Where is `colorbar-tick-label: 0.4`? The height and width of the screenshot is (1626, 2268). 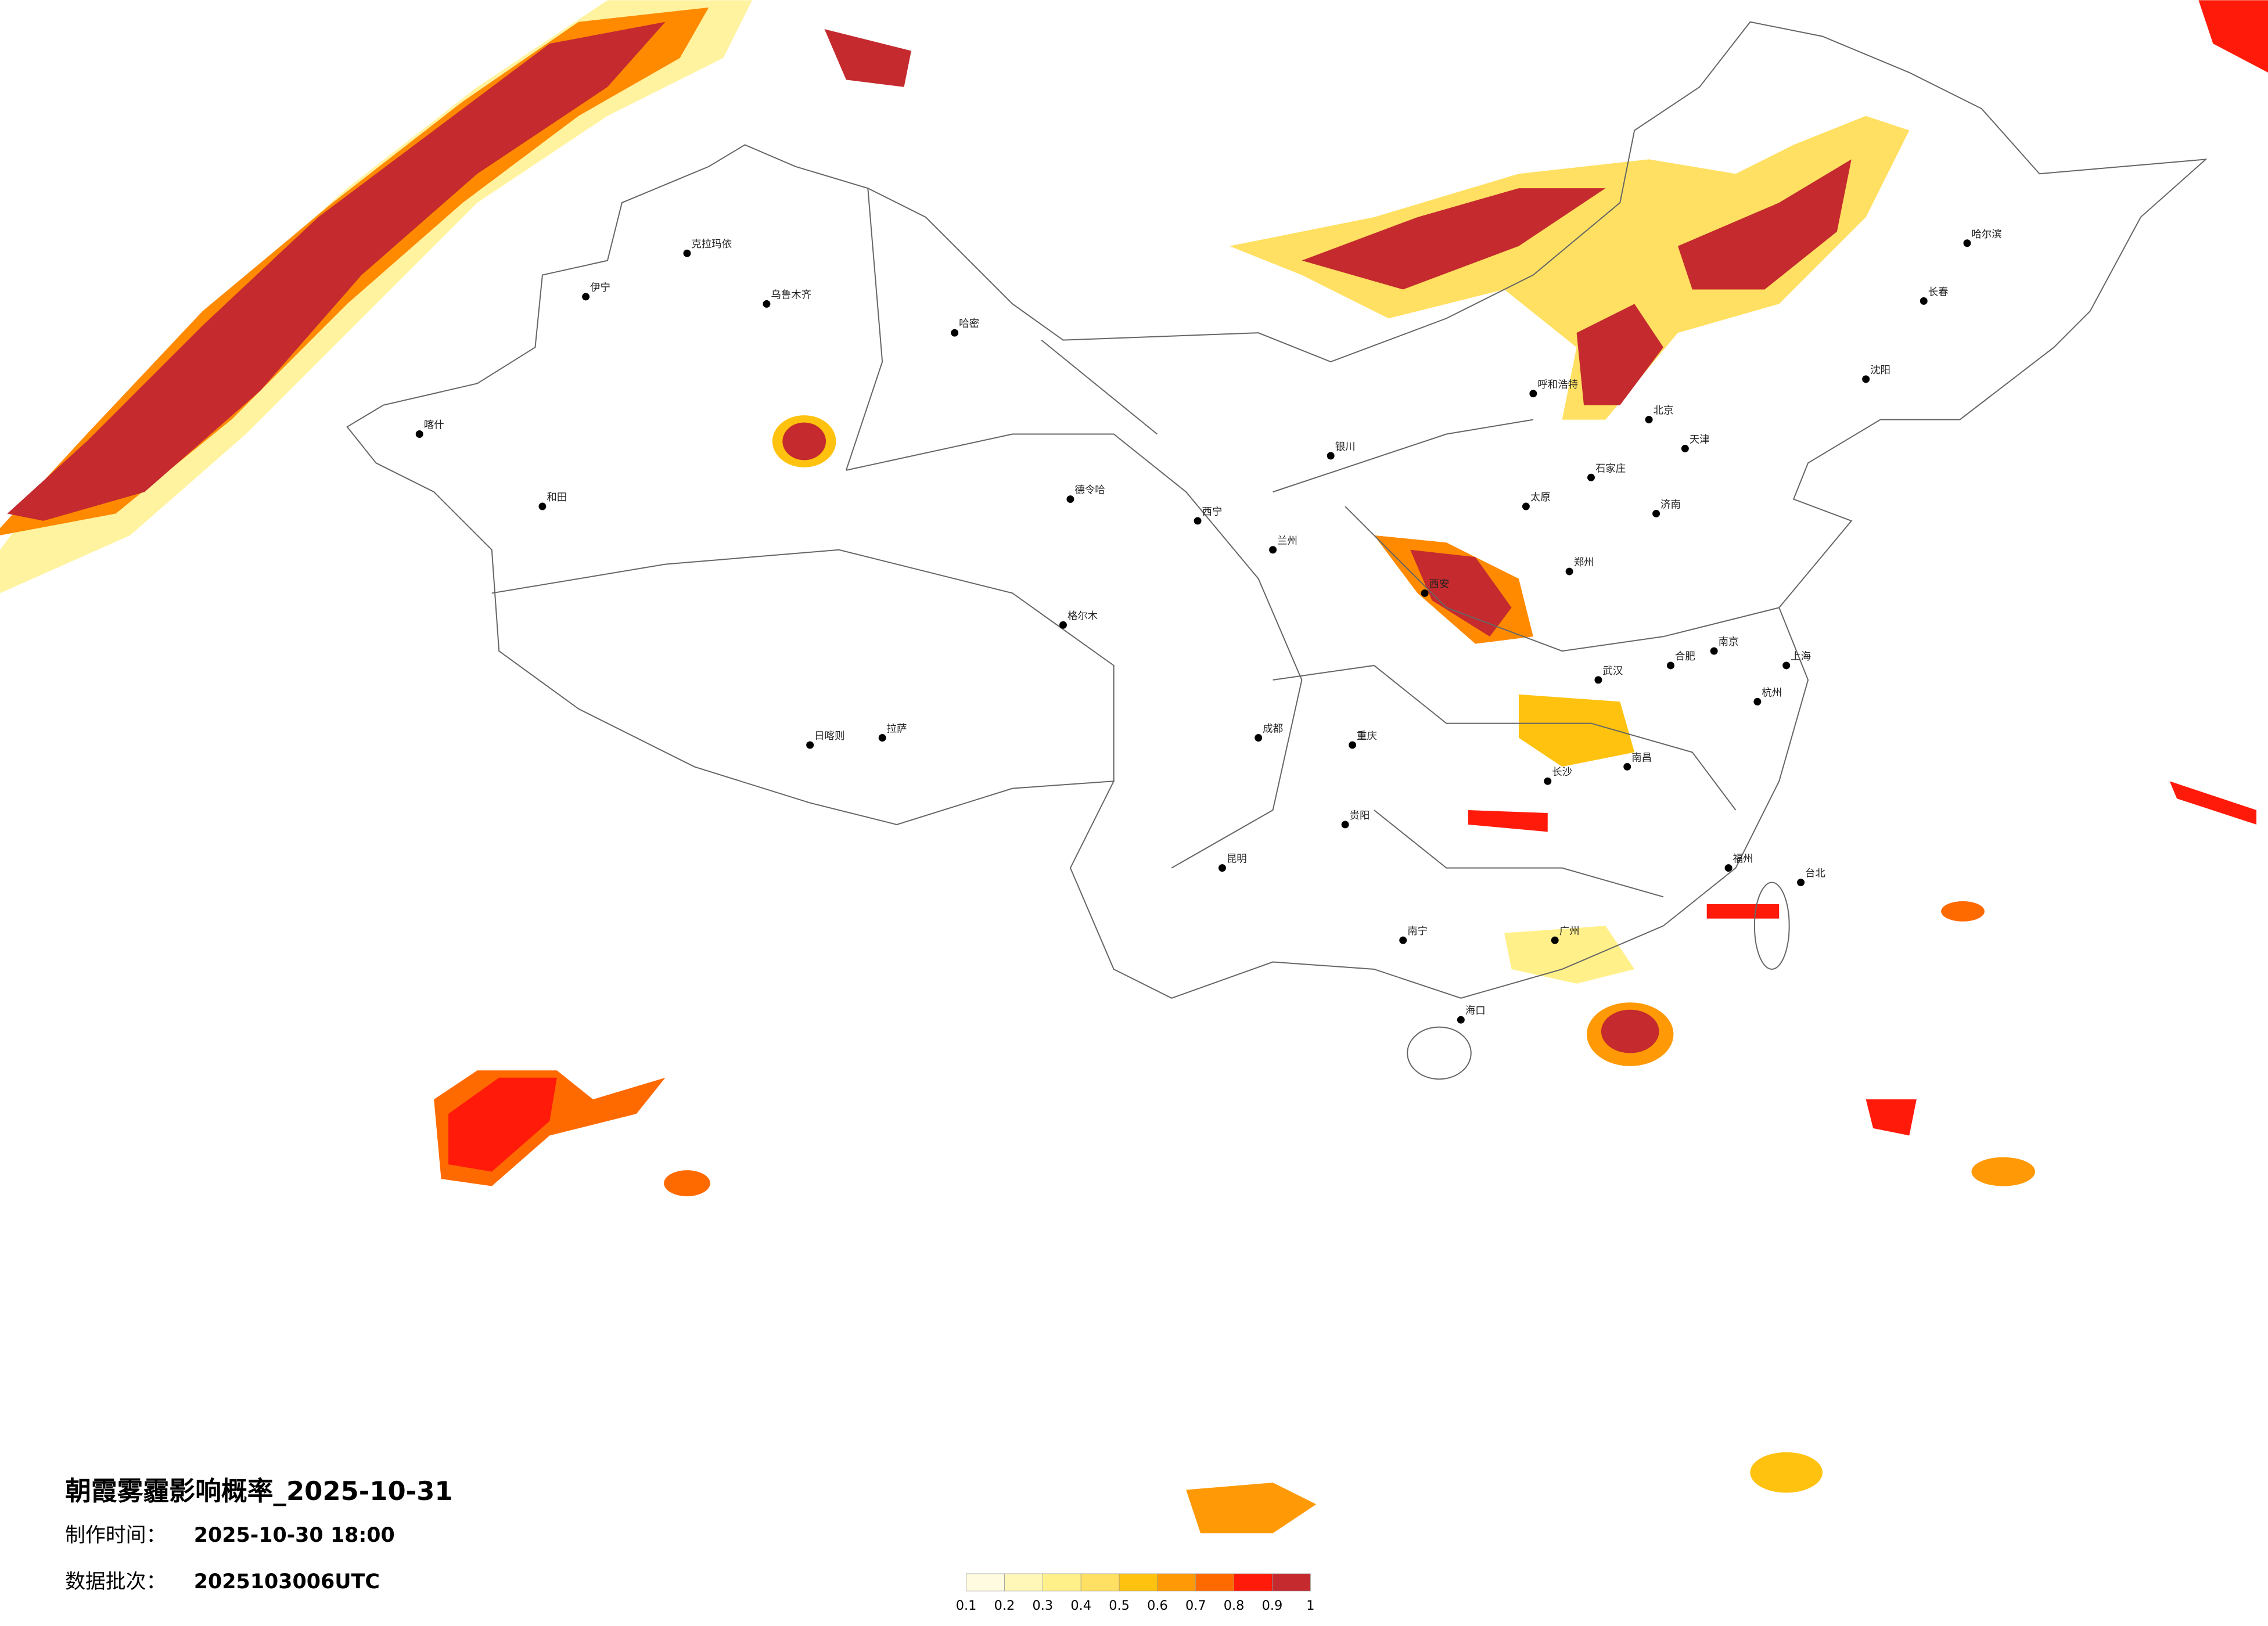 colorbar-tick-label: 0.4 is located at coordinates (1080, 1606).